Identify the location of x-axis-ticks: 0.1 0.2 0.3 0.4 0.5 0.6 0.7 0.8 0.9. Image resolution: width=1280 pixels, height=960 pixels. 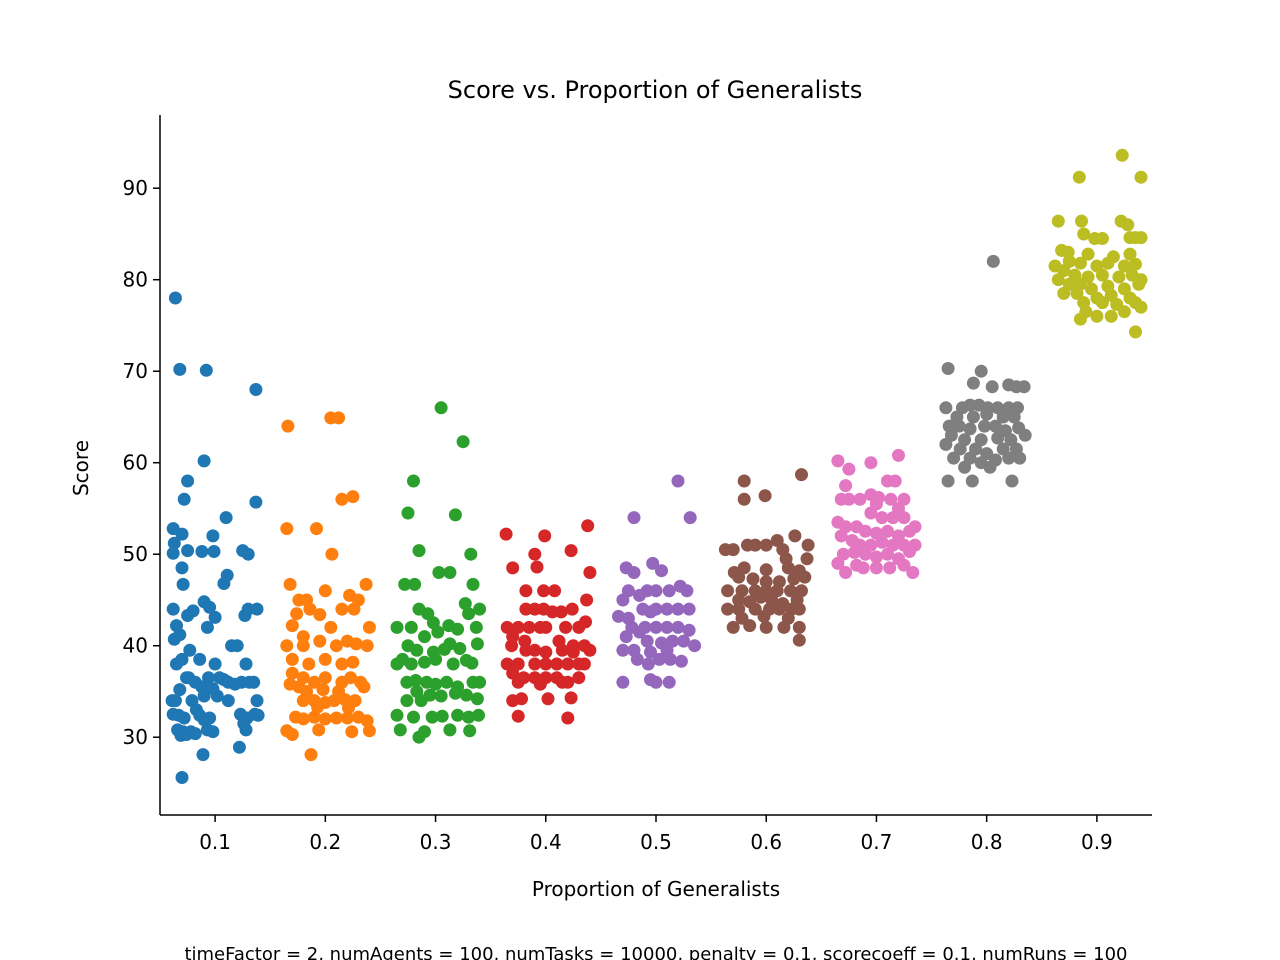
(656, 834).